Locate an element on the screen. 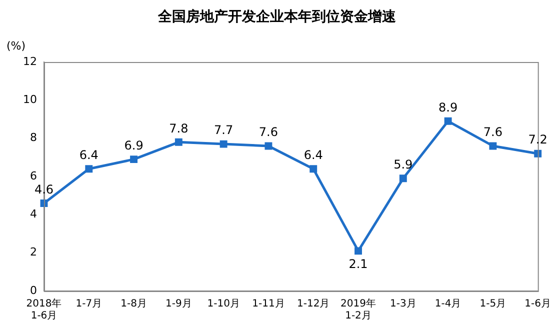  x-tick-label: 1-12月 is located at coordinates (313, 304).